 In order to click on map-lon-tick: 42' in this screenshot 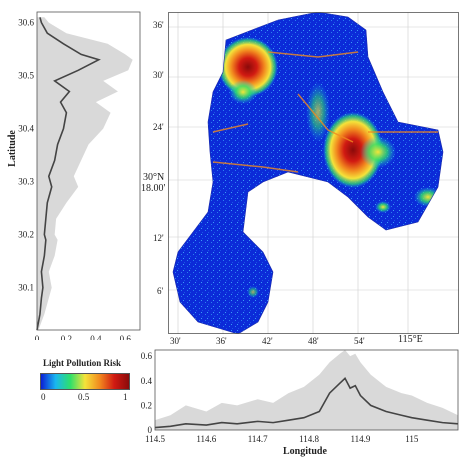, I will do `click(267, 341)`.